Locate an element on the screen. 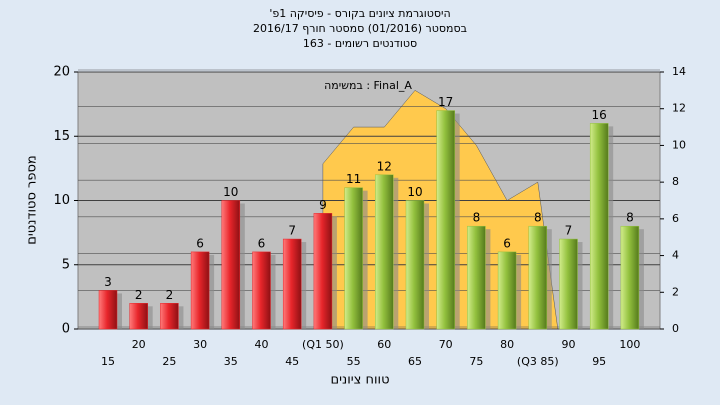 This screenshot has width=720, height=405. value-label: 12 is located at coordinates (384, 166).